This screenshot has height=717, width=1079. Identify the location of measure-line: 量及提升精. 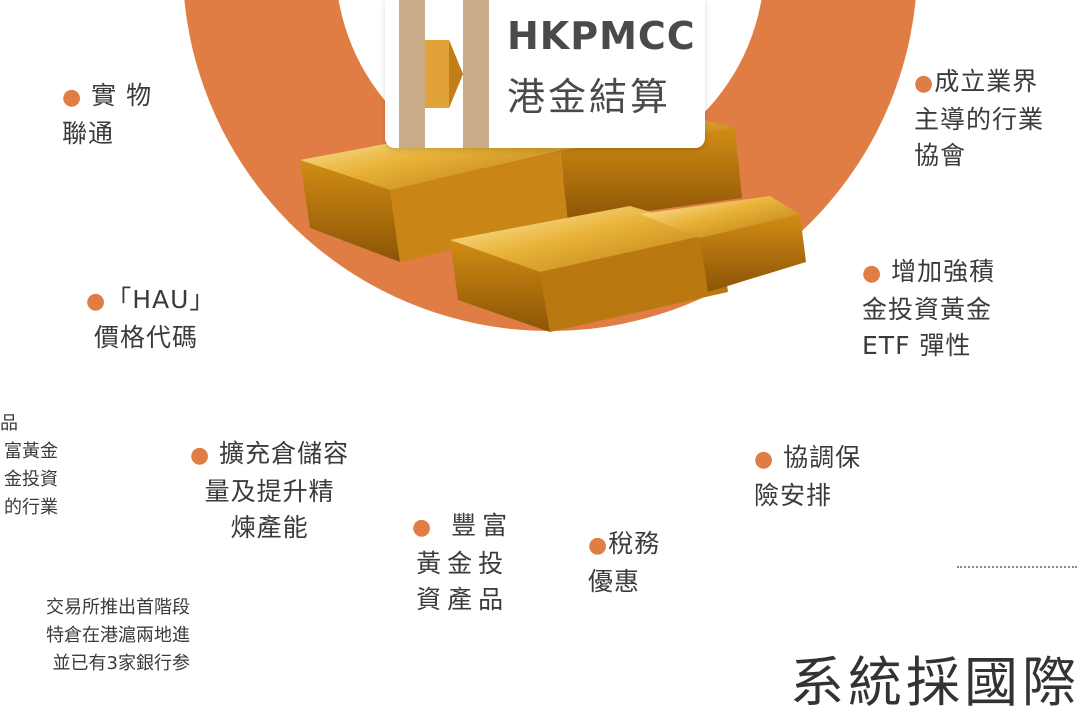
(269, 491).